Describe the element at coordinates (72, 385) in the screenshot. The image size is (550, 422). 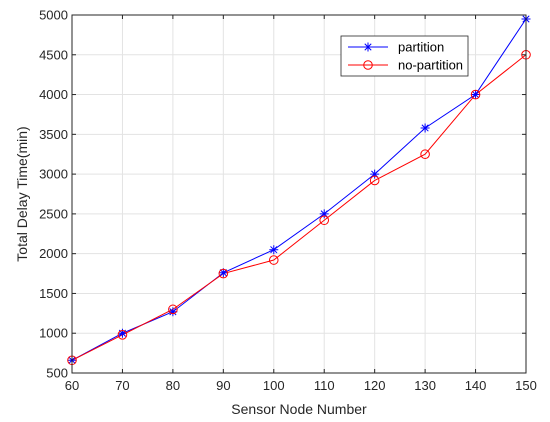
I see `x-tick-label: 60` at that location.